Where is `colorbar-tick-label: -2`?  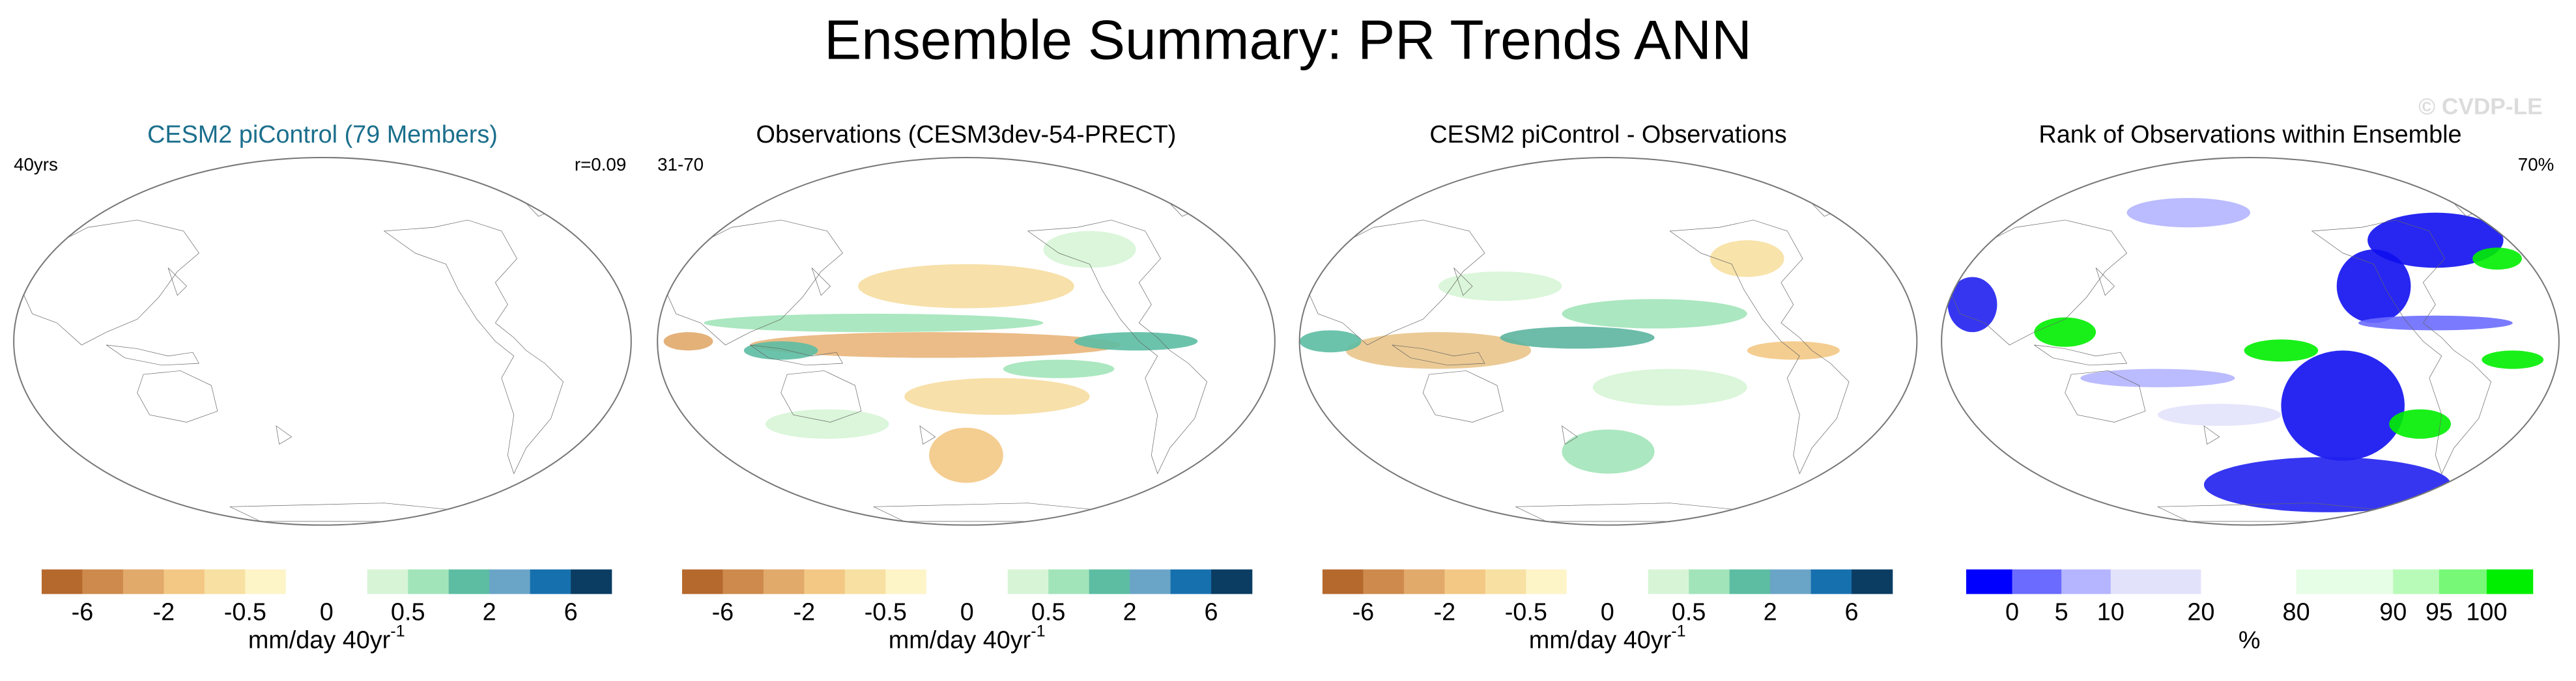
colorbar-tick-label: -2 is located at coordinates (164, 612).